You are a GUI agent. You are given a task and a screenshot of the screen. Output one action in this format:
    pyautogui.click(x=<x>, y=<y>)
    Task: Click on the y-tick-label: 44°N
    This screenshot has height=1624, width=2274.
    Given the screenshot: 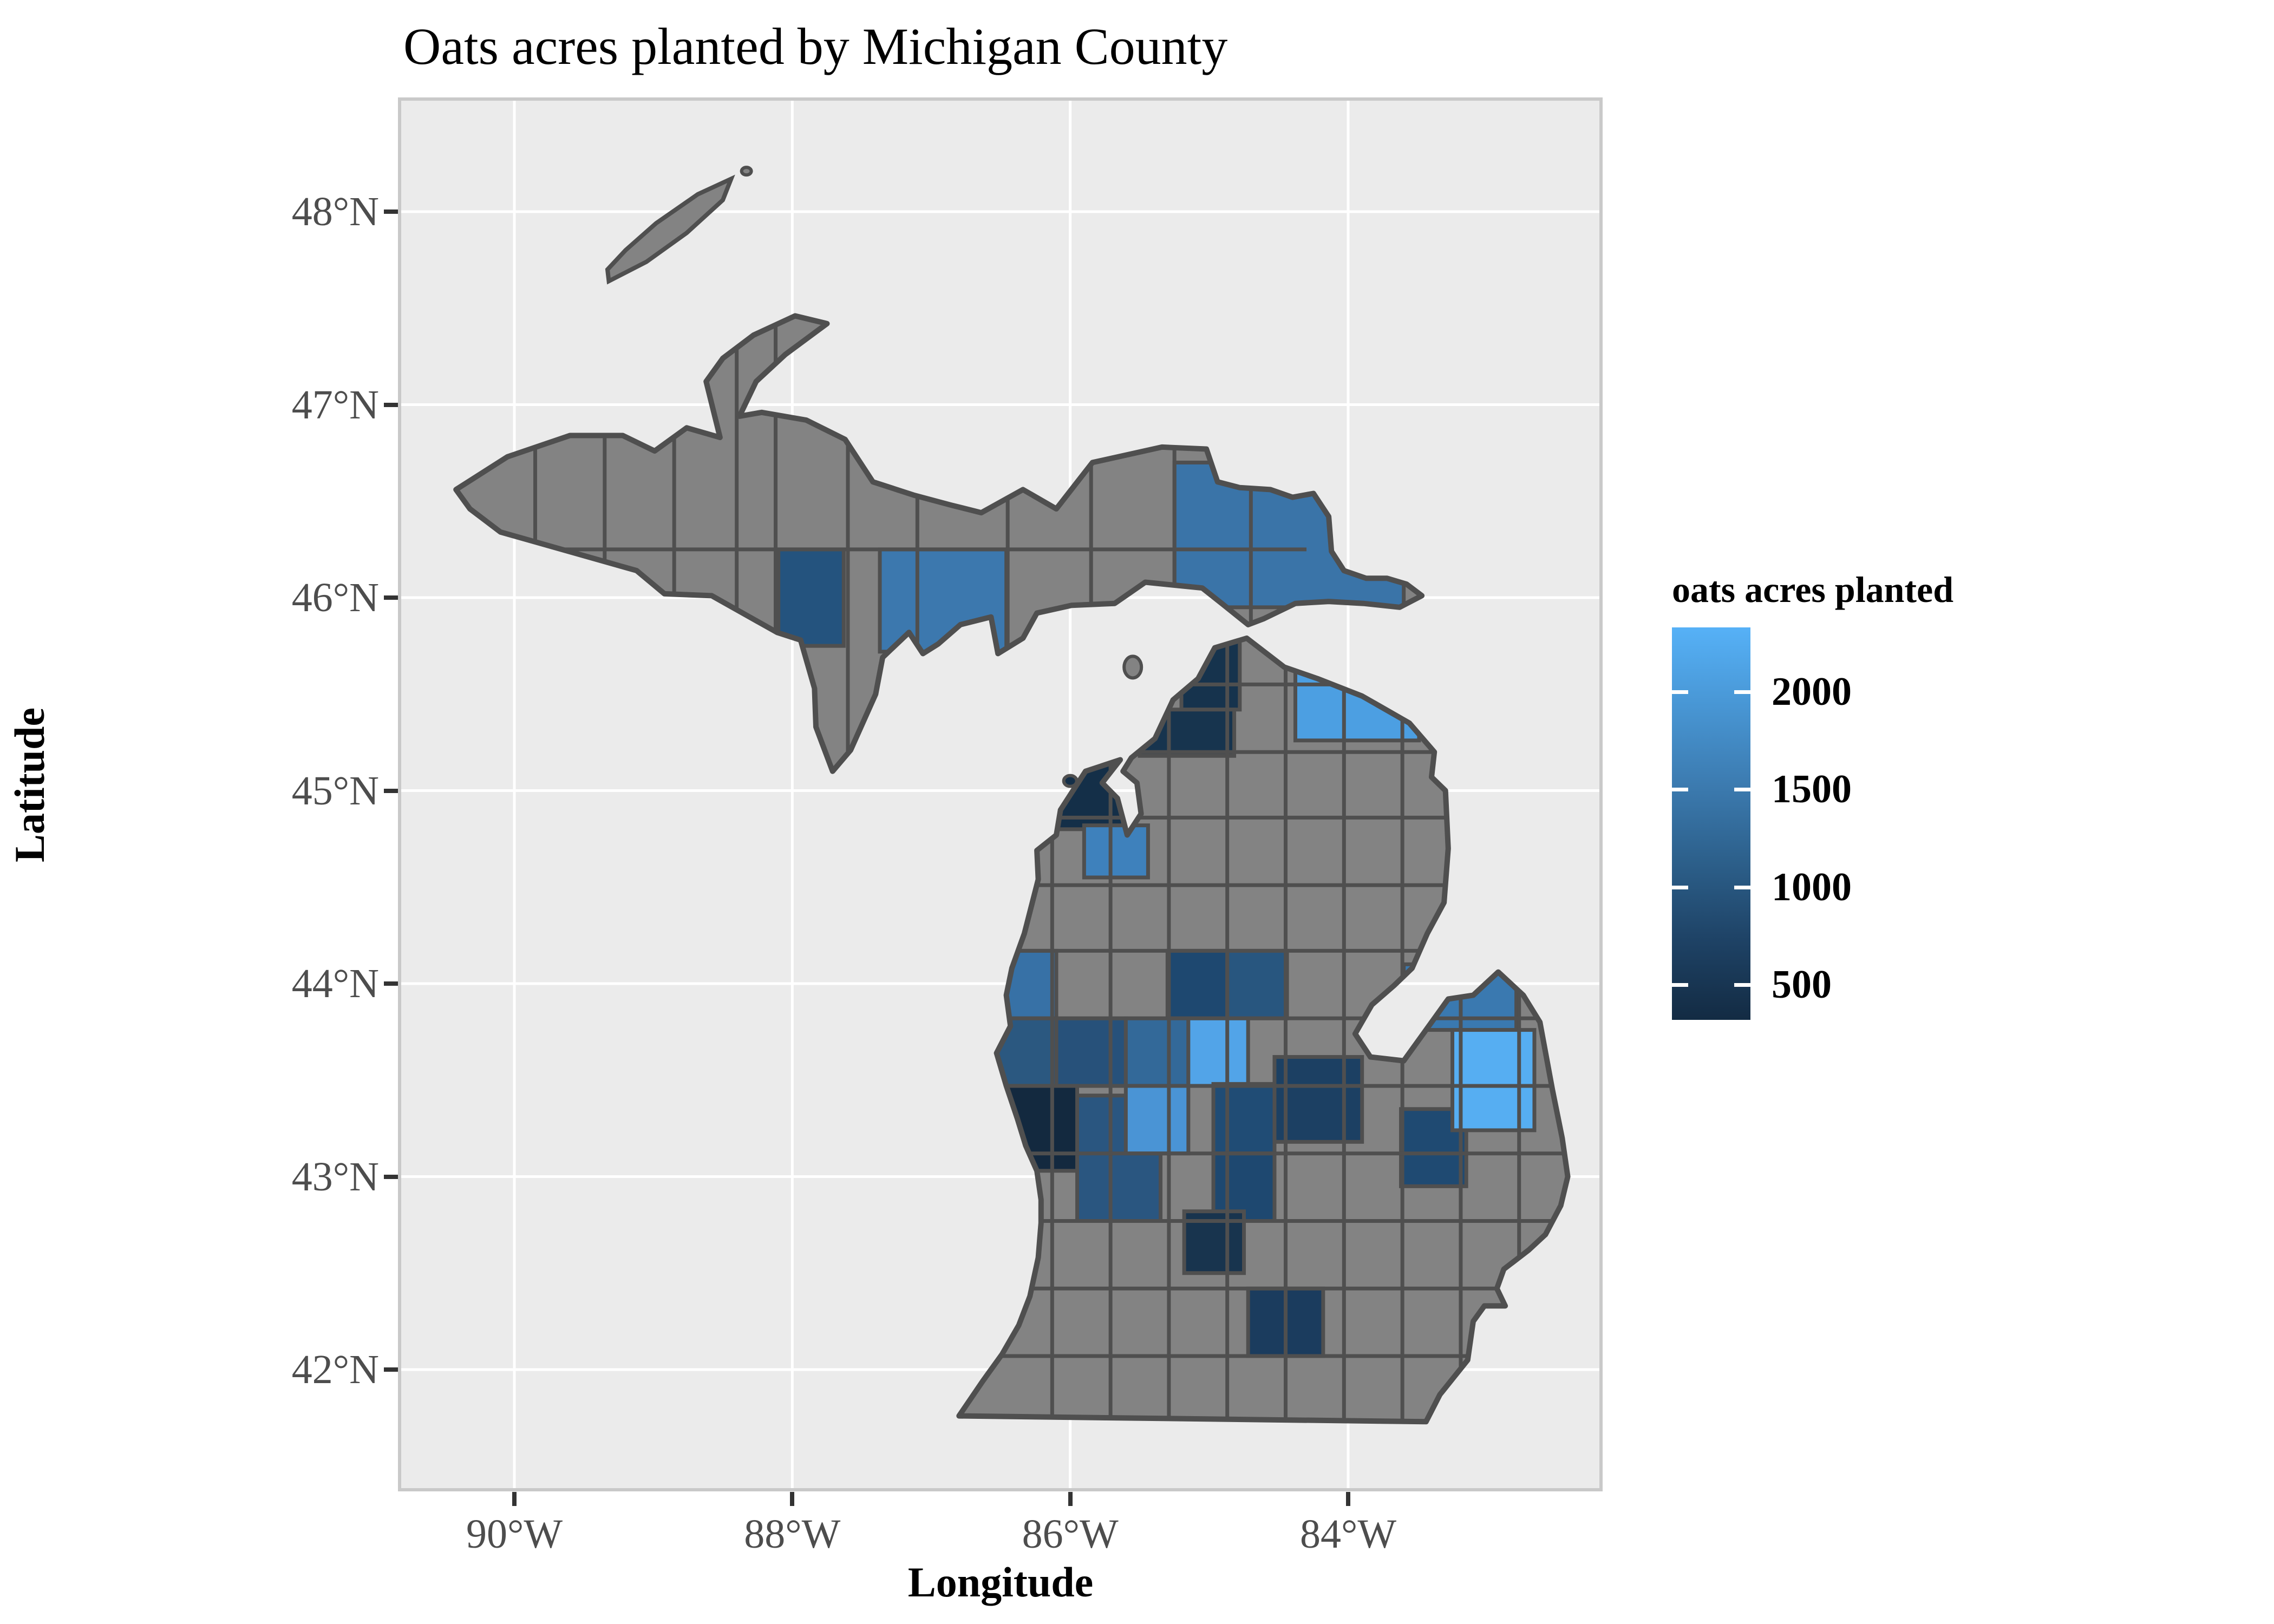 What is the action you would take?
    pyautogui.click(x=335, y=983)
    